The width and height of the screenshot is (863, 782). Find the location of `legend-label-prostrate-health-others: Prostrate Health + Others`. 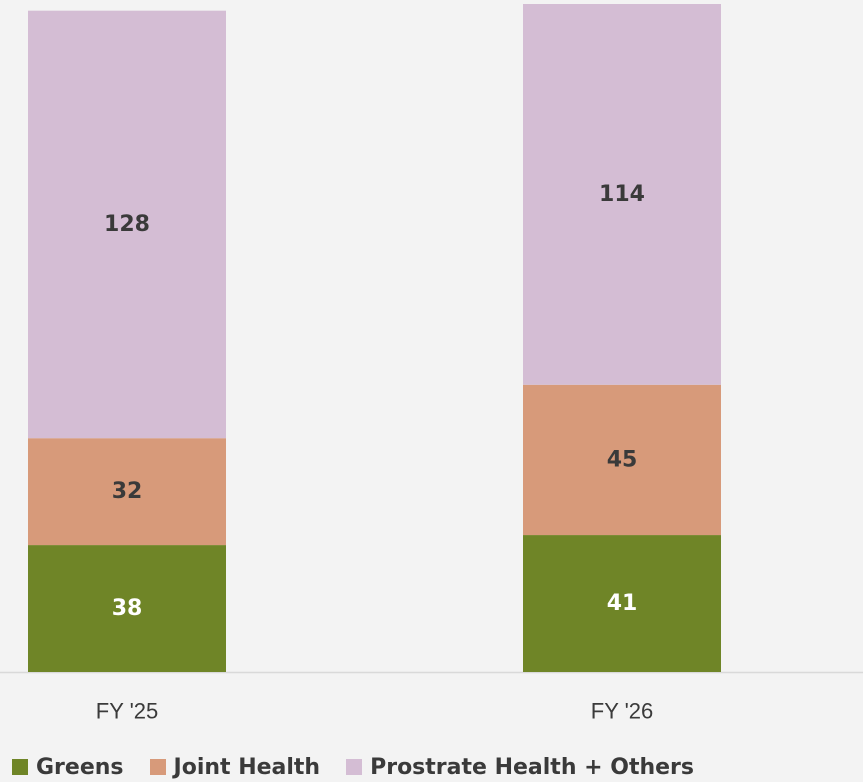

legend-label-prostrate-health-others: Prostrate Health + Others is located at coordinates (532, 767).